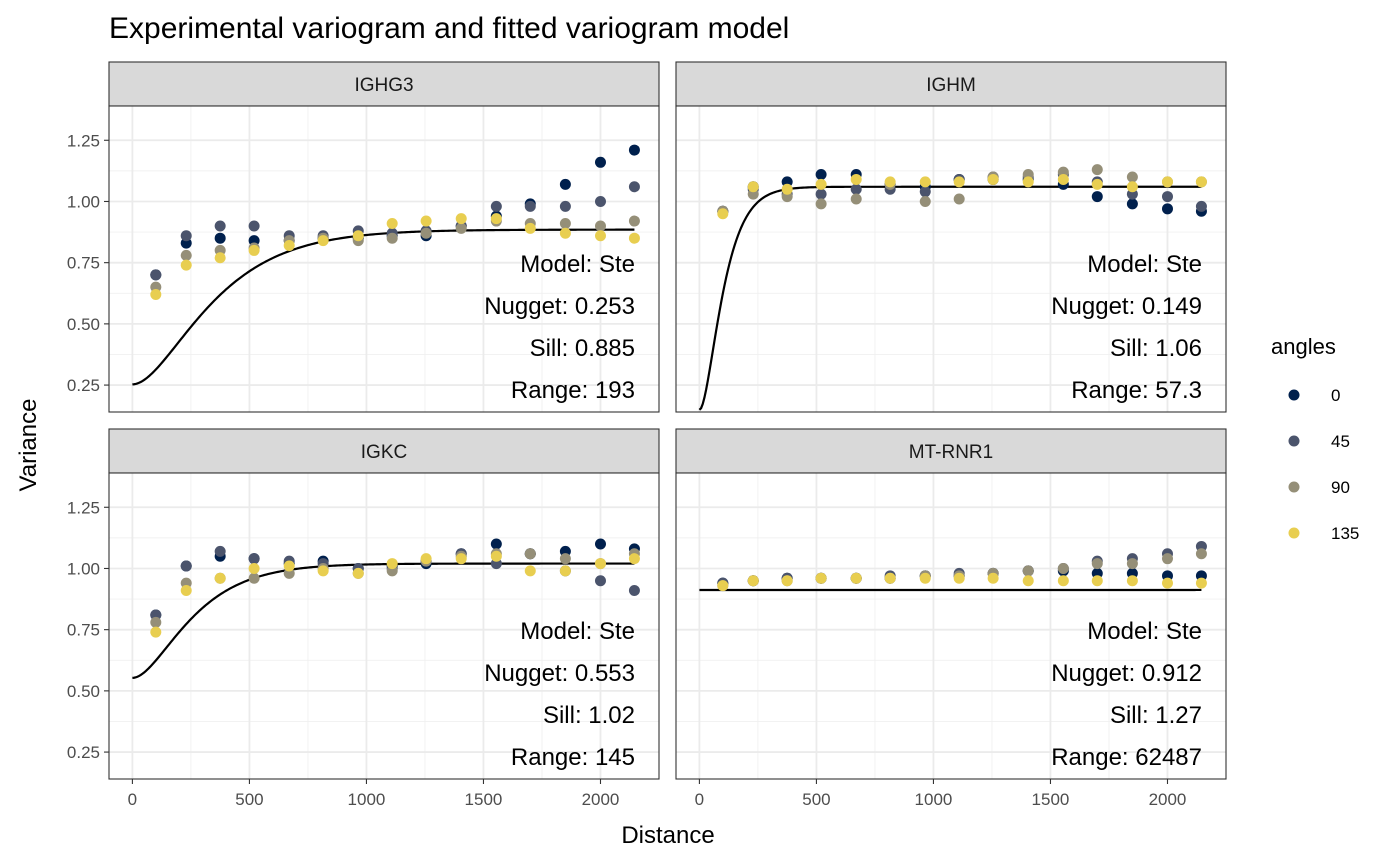 Image resolution: width=1400 pixels, height=865 pixels. Describe the element at coordinates (132, 799) in the screenshot. I see `x-tick-label: 0` at that location.